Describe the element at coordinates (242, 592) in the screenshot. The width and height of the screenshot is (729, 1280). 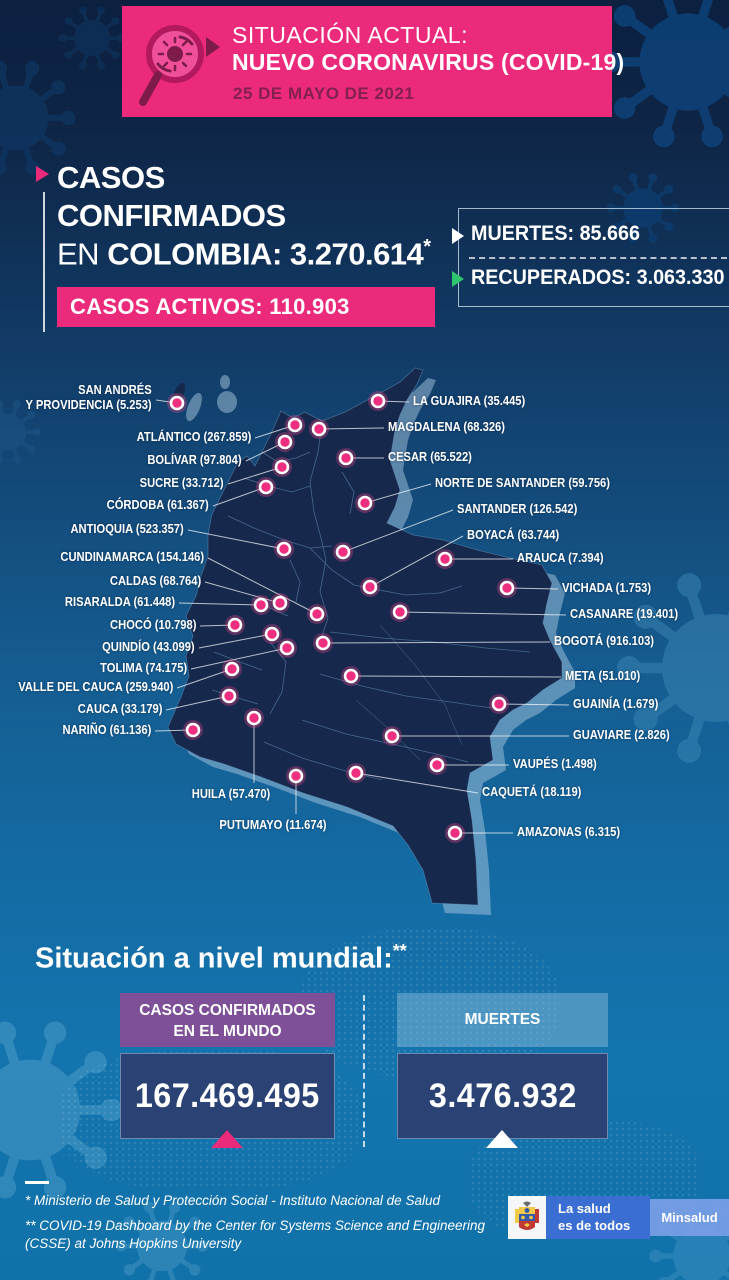
I see `connector-line-caldas` at that location.